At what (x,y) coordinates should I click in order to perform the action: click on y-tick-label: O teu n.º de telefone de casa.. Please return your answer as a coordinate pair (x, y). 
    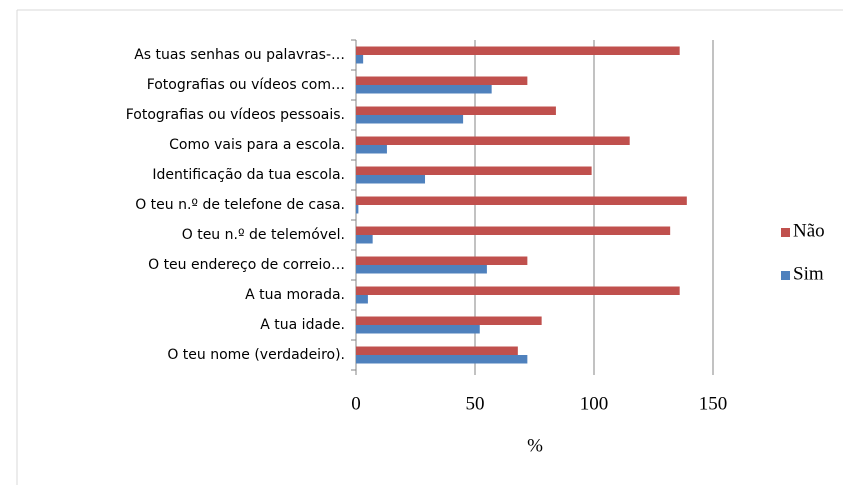
    Looking at the image, I should click on (240, 205).